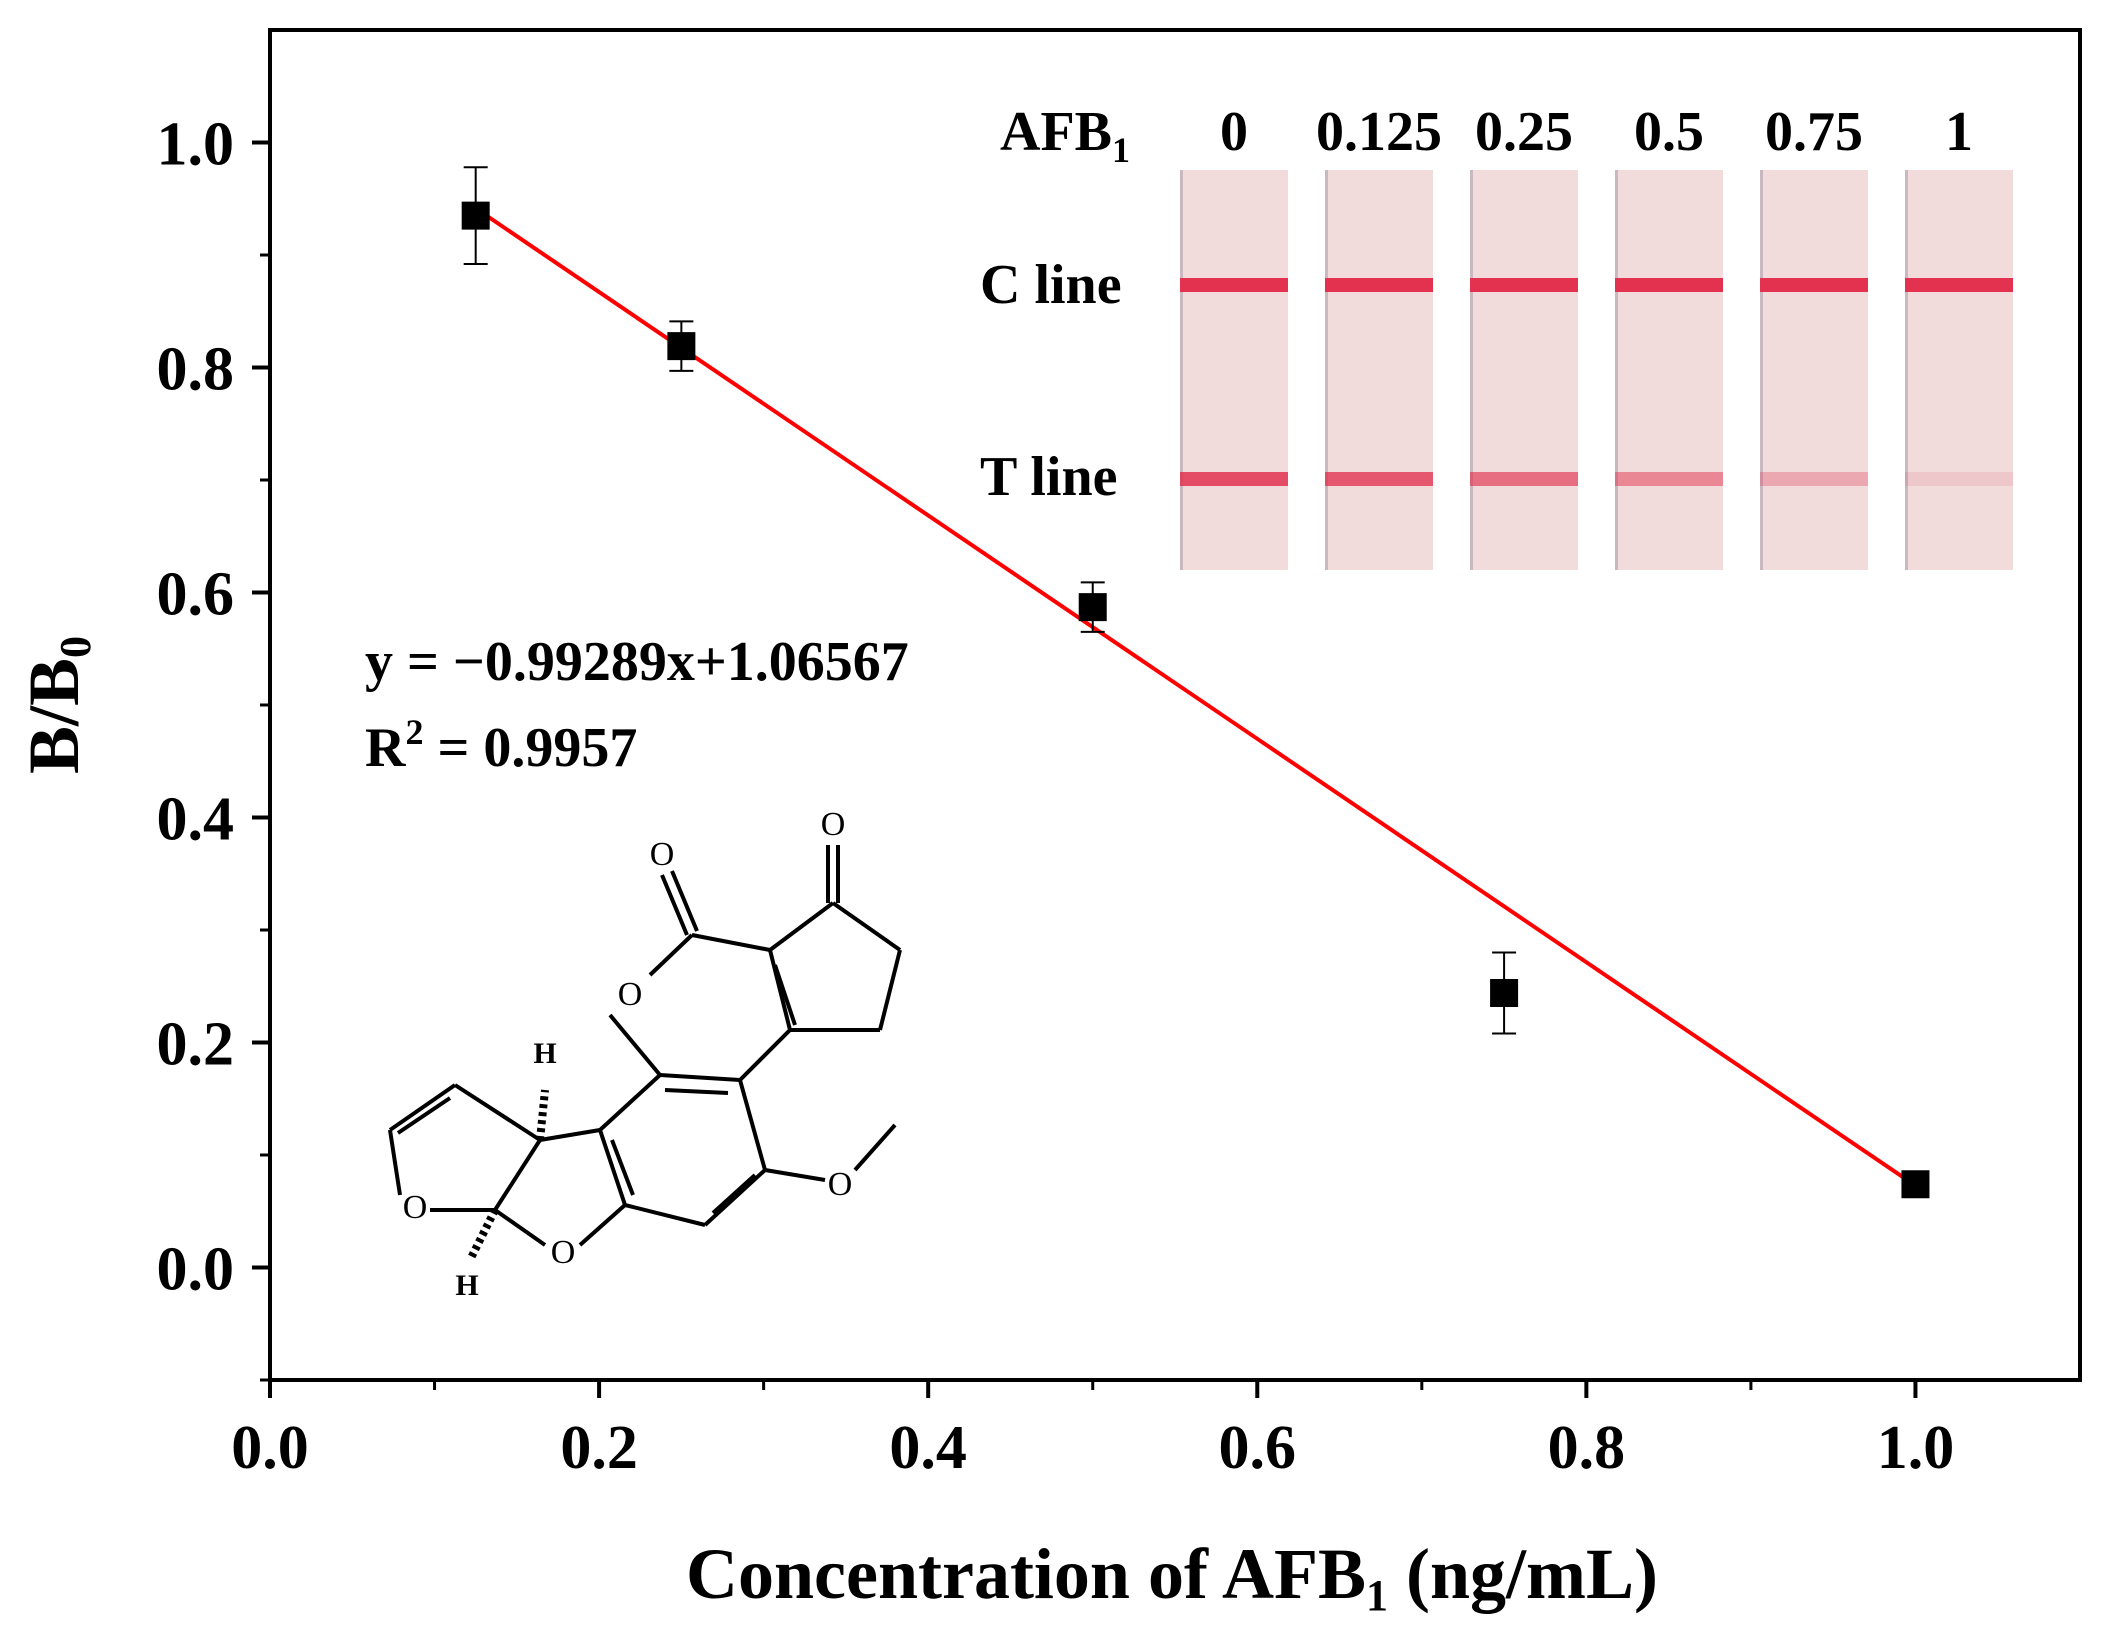  What do you see at coordinates (1959, 132) in the screenshot?
I see `strip-concentration-label: 1` at bounding box center [1959, 132].